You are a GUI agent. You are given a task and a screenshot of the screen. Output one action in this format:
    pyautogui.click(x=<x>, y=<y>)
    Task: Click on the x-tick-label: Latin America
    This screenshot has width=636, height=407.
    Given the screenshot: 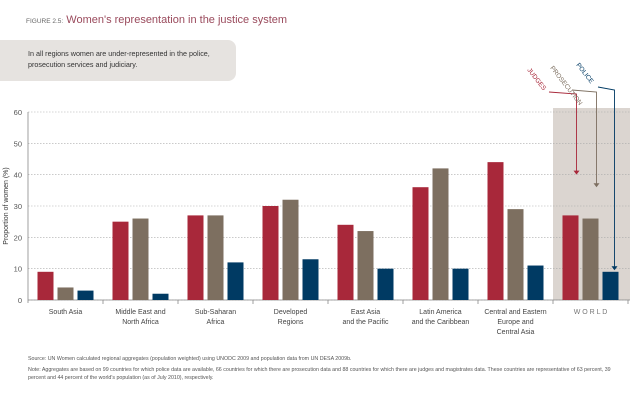 What is the action you would take?
    pyautogui.click(x=440, y=312)
    